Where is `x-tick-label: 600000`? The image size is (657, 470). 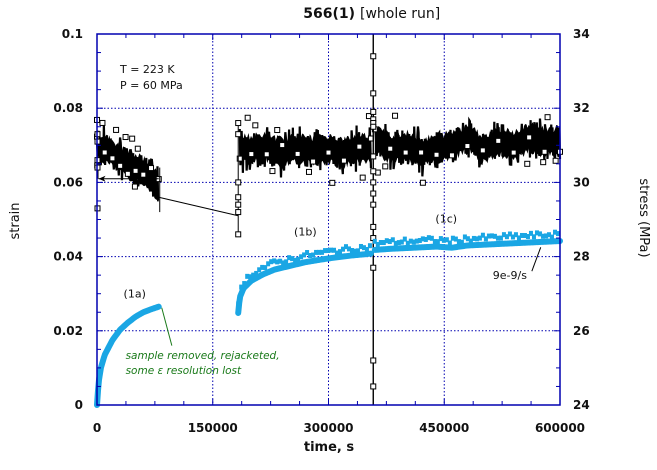 x-tick-label: 600000 is located at coordinates (560, 428).